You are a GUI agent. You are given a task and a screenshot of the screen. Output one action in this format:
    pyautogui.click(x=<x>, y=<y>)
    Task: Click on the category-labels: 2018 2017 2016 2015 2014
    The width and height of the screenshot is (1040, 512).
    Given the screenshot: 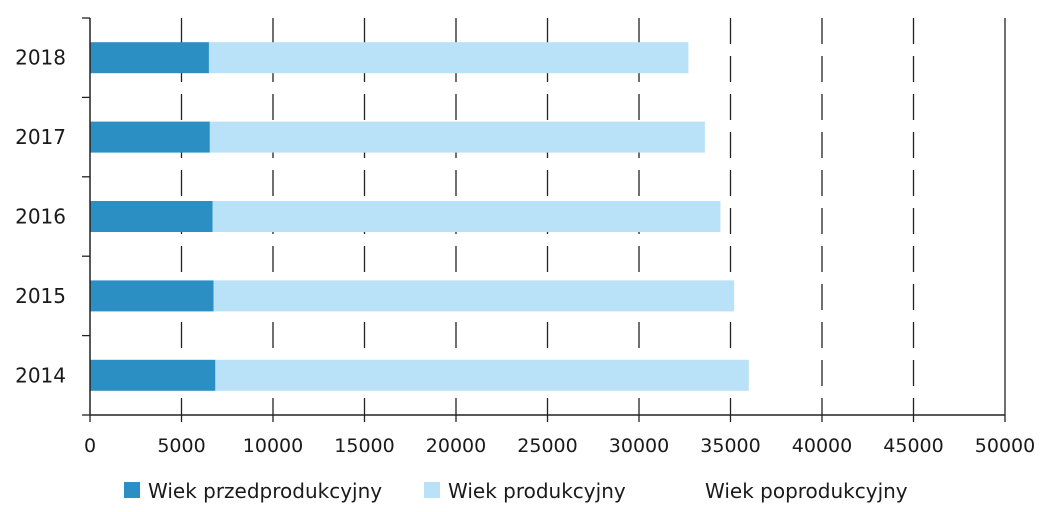 What is the action you would take?
    pyautogui.click(x=40, y=217)
    